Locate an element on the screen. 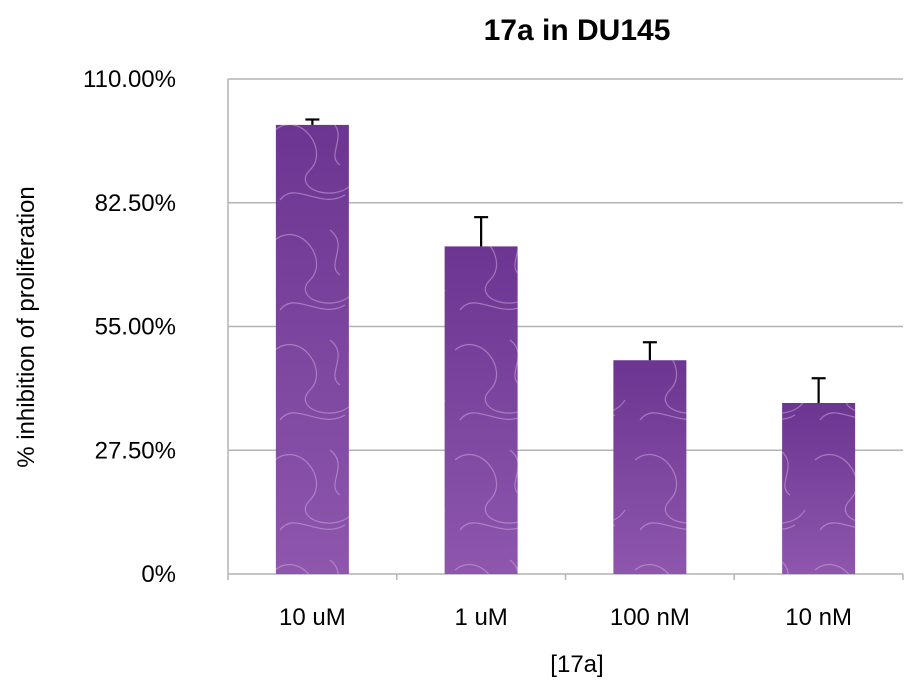 This screenshot has height=686, width=919. x-tick-label: 1 uM is located at coordinates (480, 617).